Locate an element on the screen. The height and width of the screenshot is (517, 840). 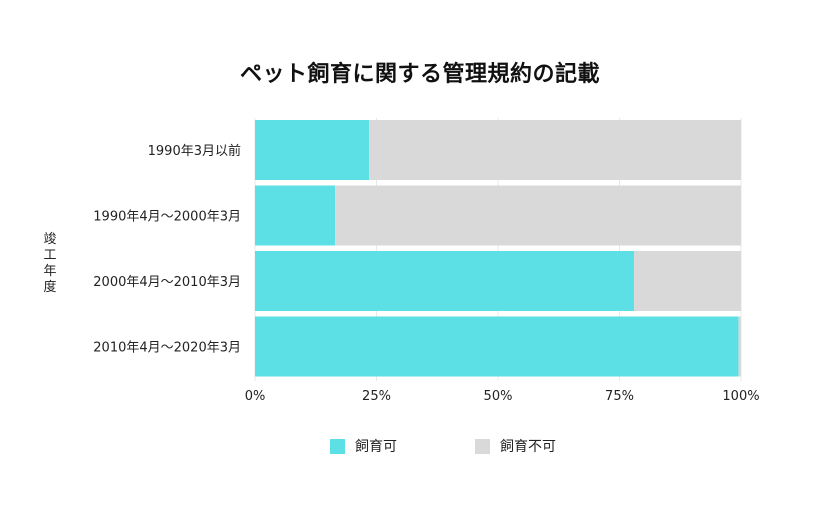
legend-item-feeding-not-allowed: 飼育不可 is located at coordinates (515, 446).